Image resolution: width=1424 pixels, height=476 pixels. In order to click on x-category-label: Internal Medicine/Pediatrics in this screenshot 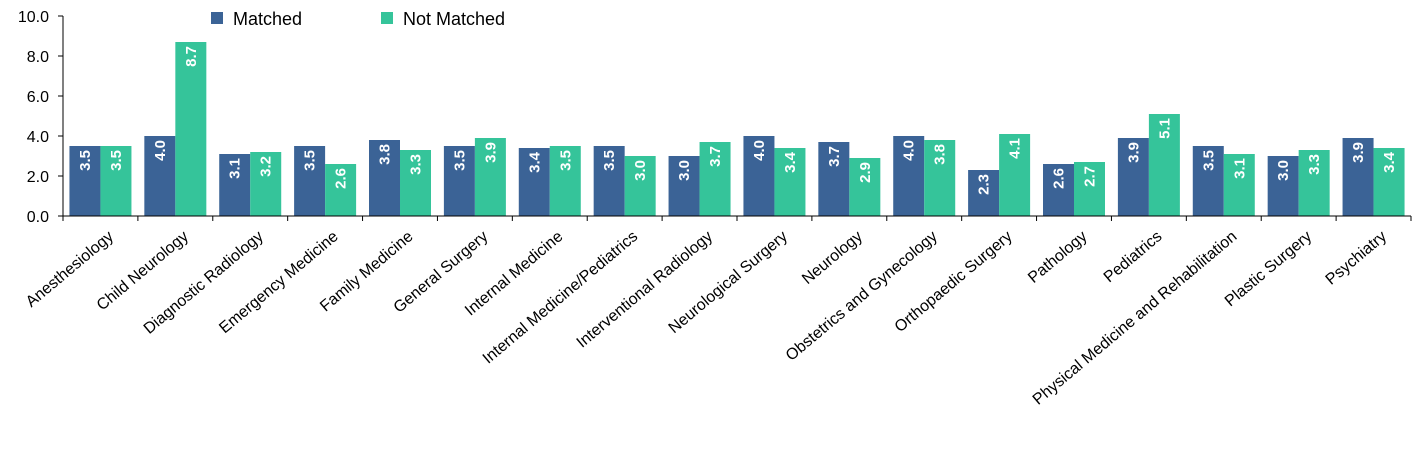, I will do `click(560, 297)`.